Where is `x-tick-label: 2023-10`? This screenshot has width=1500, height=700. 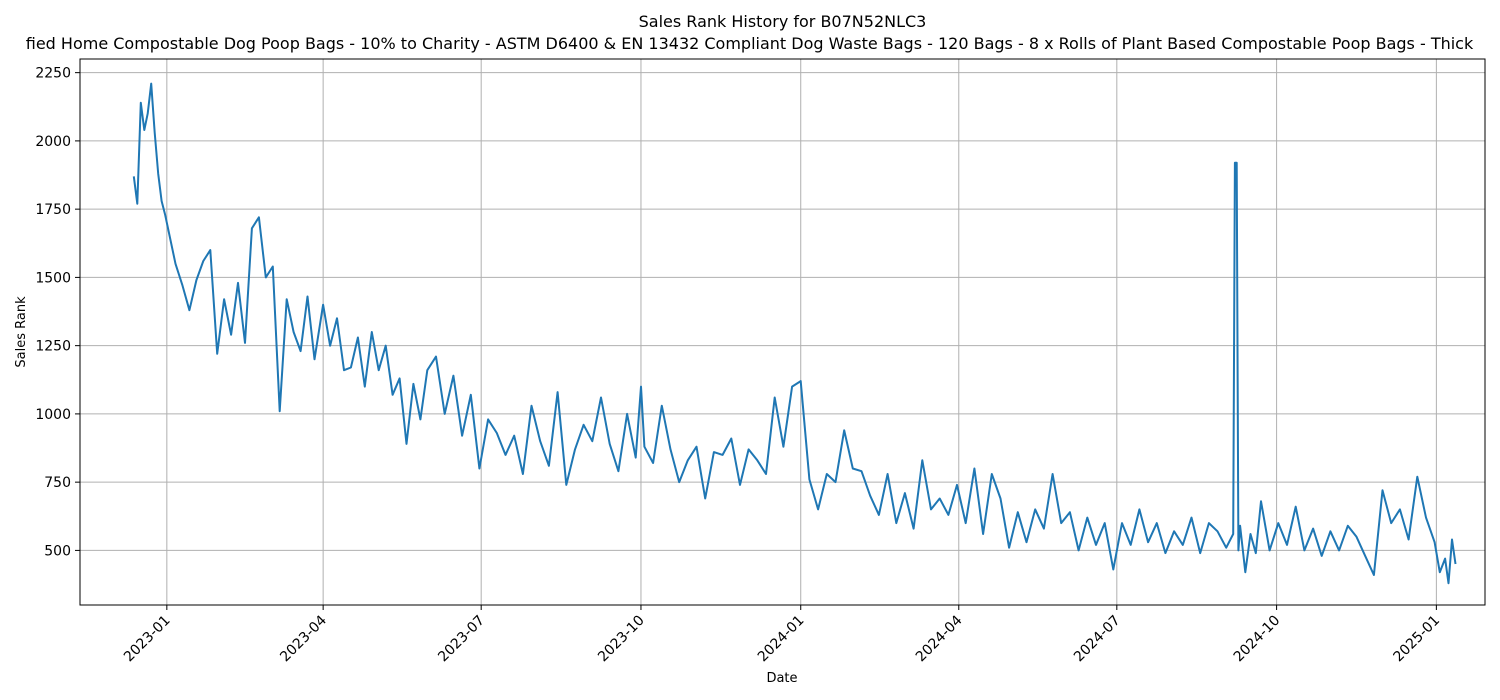 x-tick-label: 2023-10 is located at coordinates (621, 639).